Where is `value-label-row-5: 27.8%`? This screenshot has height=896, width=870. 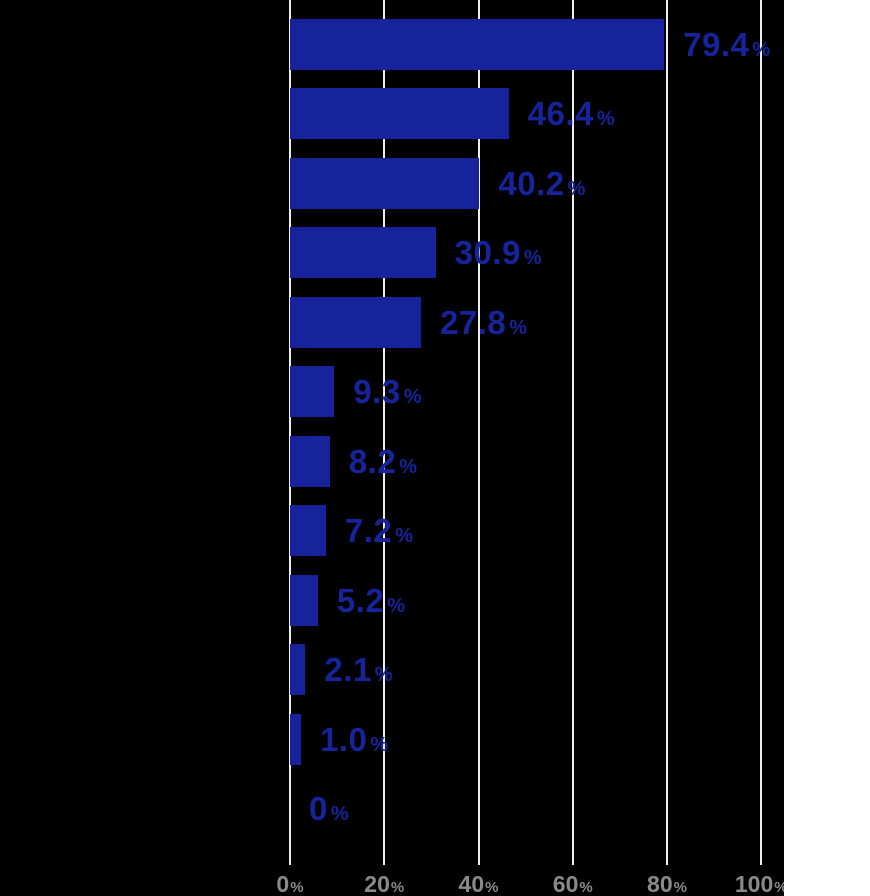 value-label-row-5: 27.8% is located at coordinates (484, 322).